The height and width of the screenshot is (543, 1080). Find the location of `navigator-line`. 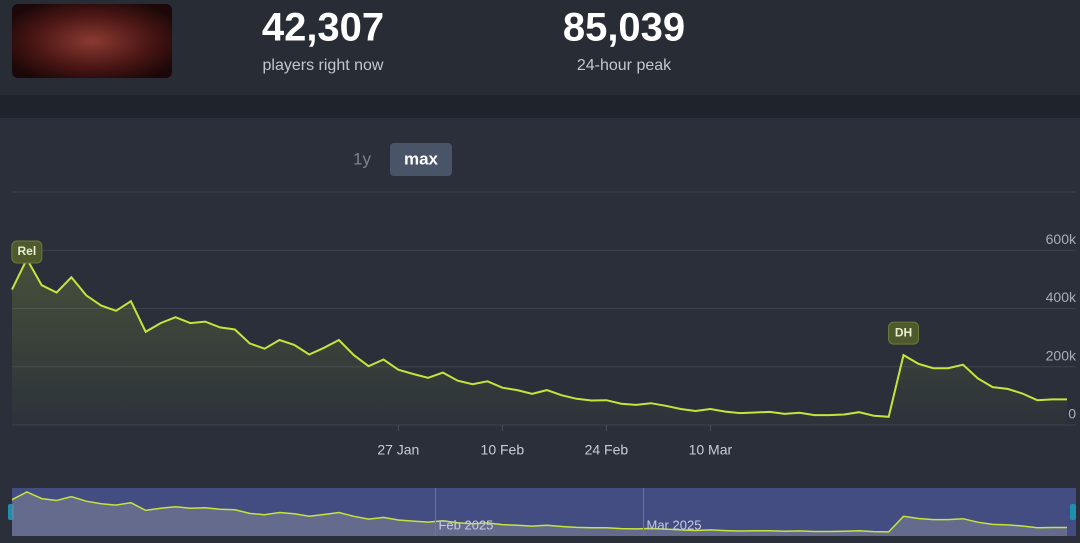

navigator-line is located at coordinates (539, 512).